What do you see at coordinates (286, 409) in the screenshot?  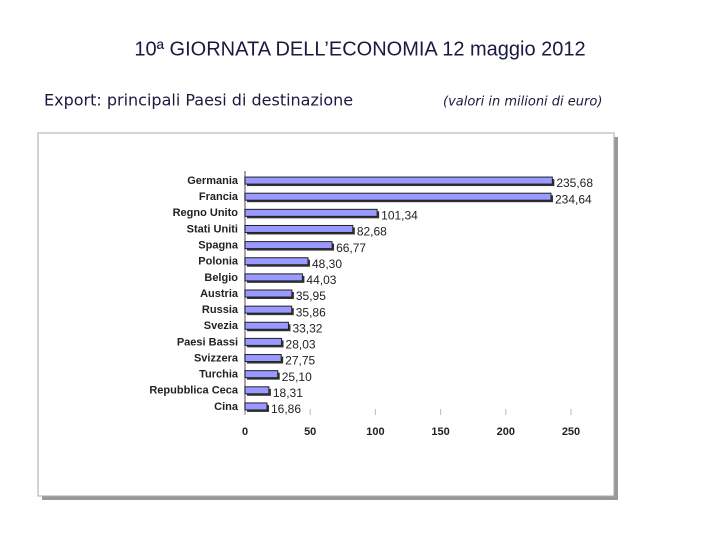 I see `value-label: 16,86` at bounding box center [286, 409].